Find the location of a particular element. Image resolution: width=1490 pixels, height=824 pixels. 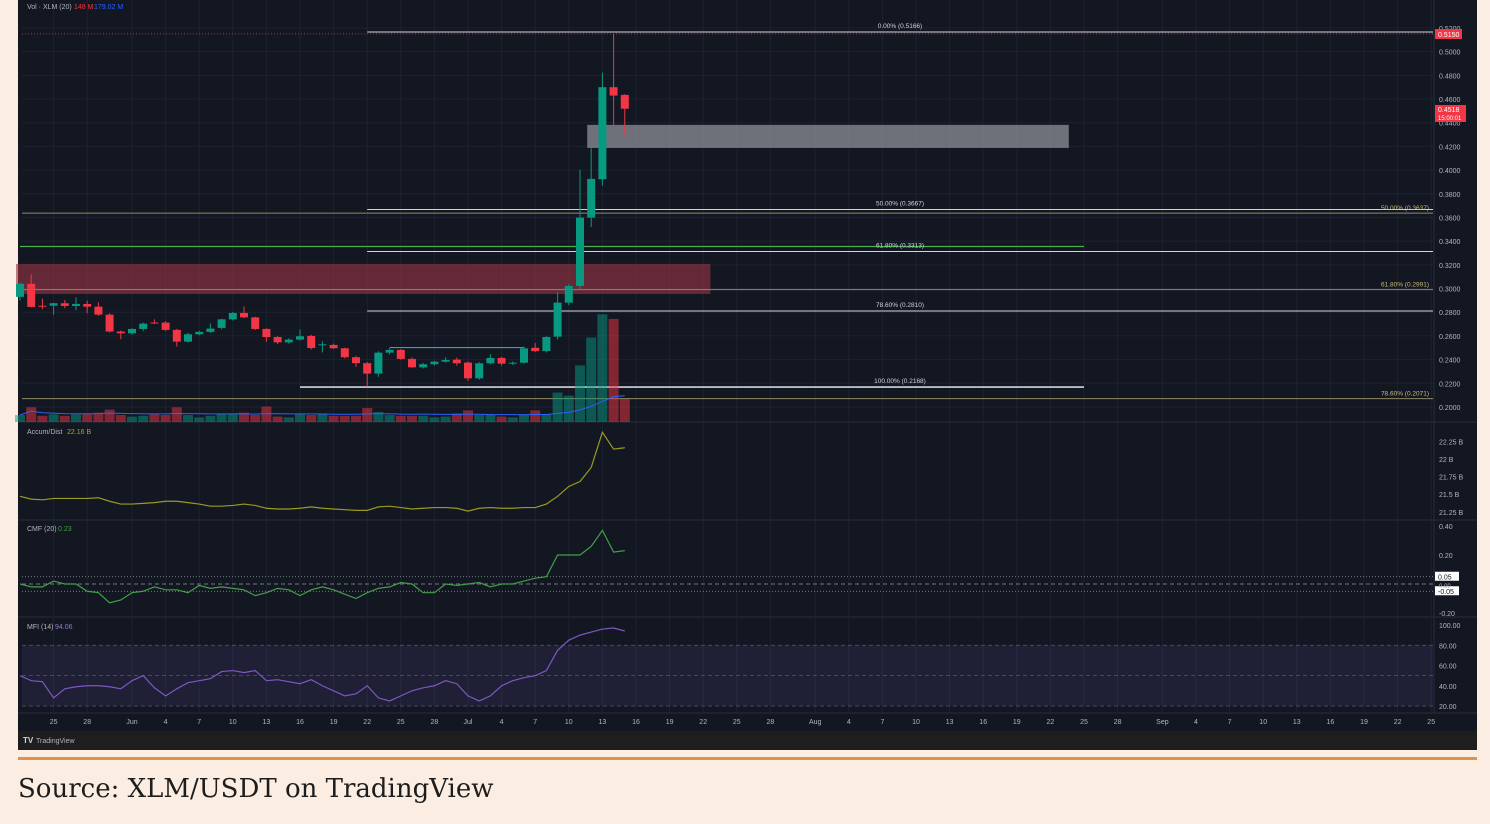

fib2-level-label: 61.80% (0.2991) is located at coordinates (1405, 285).